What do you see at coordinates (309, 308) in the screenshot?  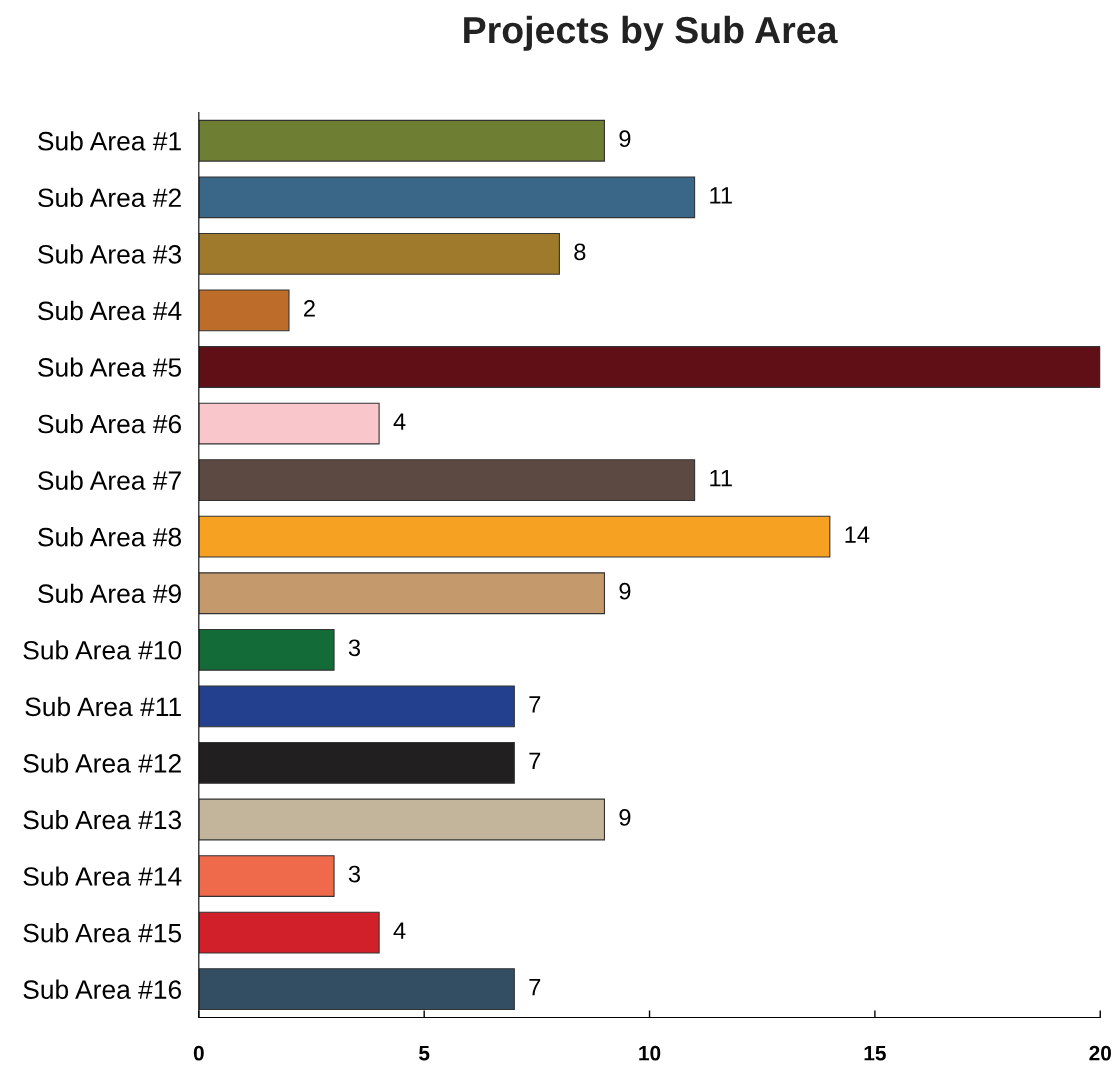 I see `data-label: 2` at bounding box center [309, 308].